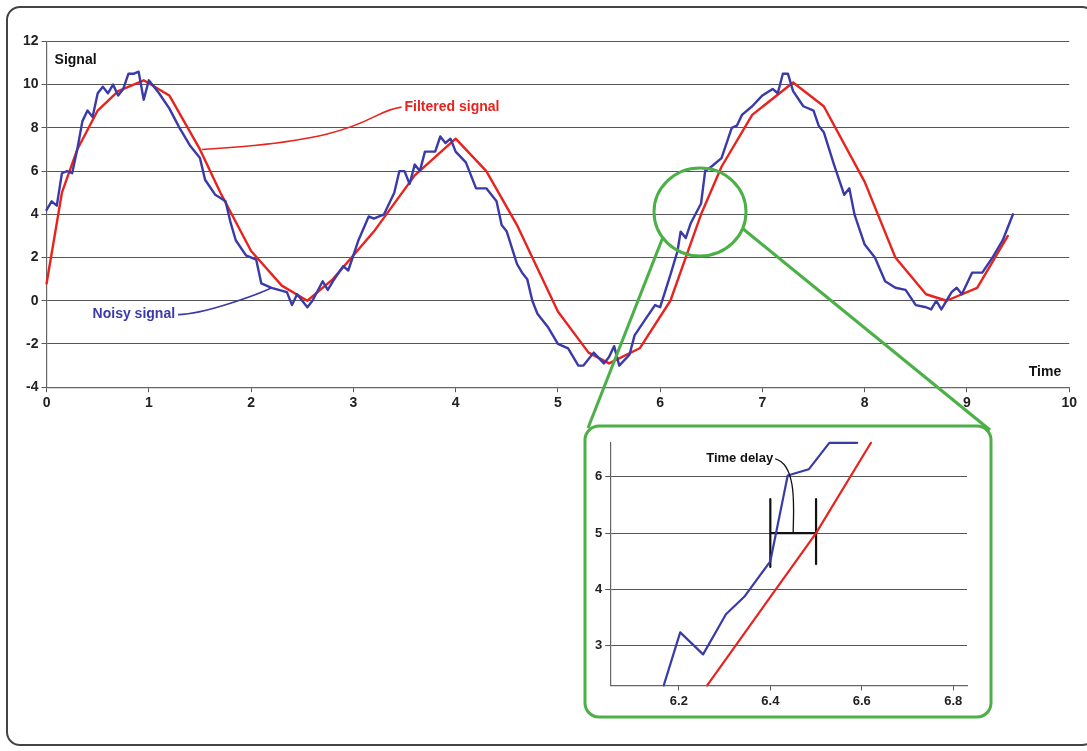 The width and height of the screenshot is (1087, 751). Describe the element at coordinates (967, 402) in the screenshot. I see `x-tick-label: 9` at that location.